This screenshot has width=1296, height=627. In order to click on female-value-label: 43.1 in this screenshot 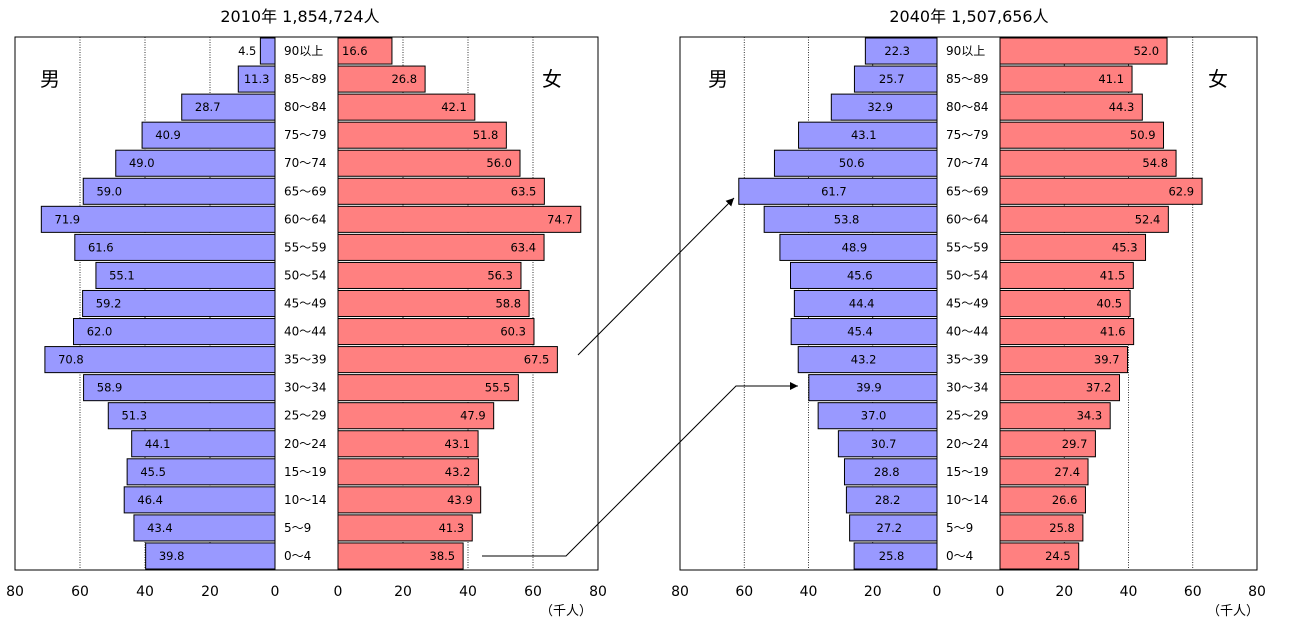, I will do `click(457, 444)`.